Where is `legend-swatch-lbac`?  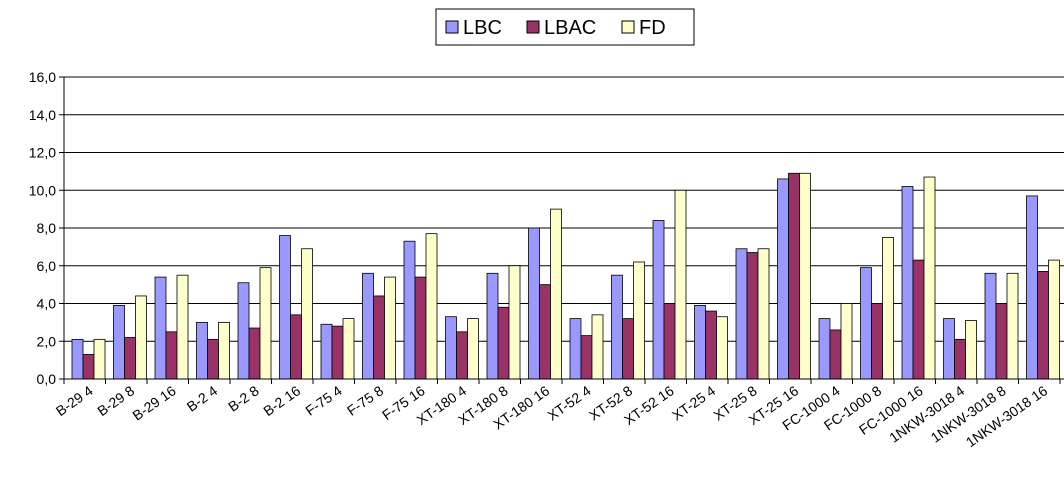
legend-swatch-lbac is located at coordinates (533, 27).